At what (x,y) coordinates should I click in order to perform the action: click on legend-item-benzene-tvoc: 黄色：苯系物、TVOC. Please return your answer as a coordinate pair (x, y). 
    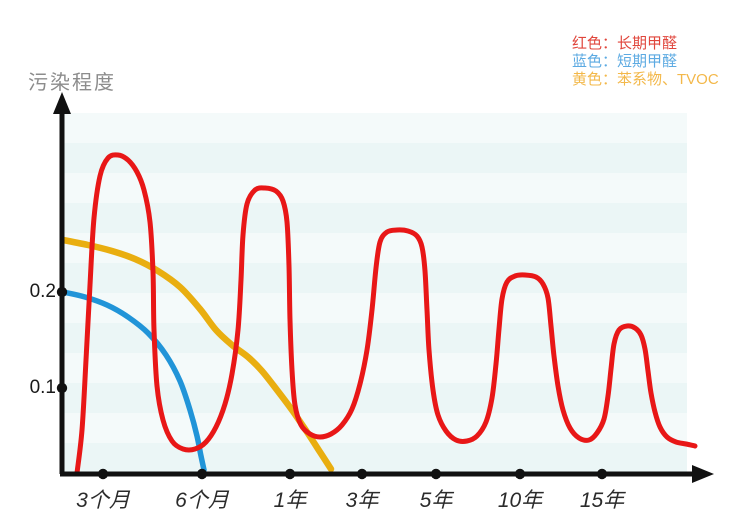
    Looking at the image, I should click on (645, 79).